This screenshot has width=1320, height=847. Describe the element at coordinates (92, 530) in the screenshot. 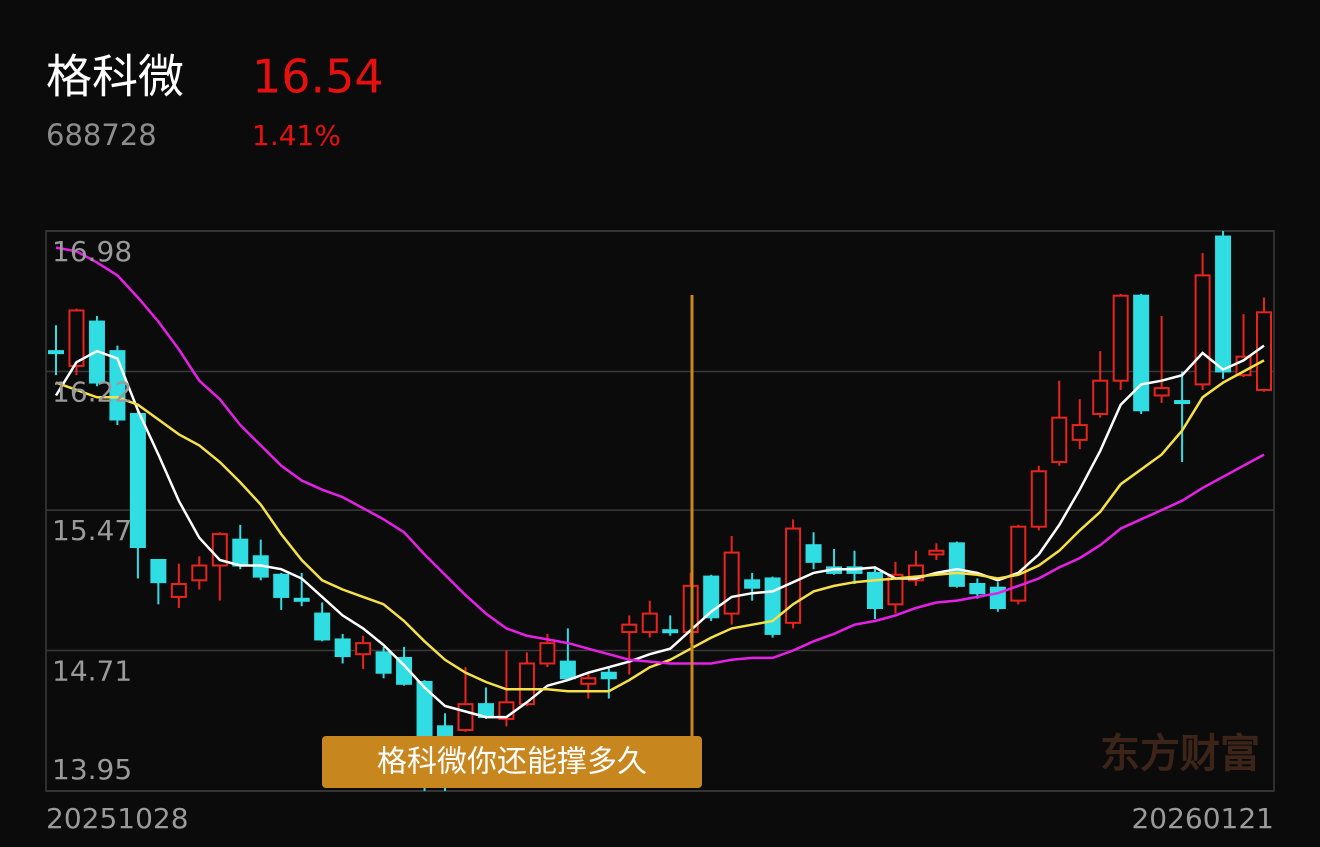

I see `y-tick-label: 15.47` at that location.